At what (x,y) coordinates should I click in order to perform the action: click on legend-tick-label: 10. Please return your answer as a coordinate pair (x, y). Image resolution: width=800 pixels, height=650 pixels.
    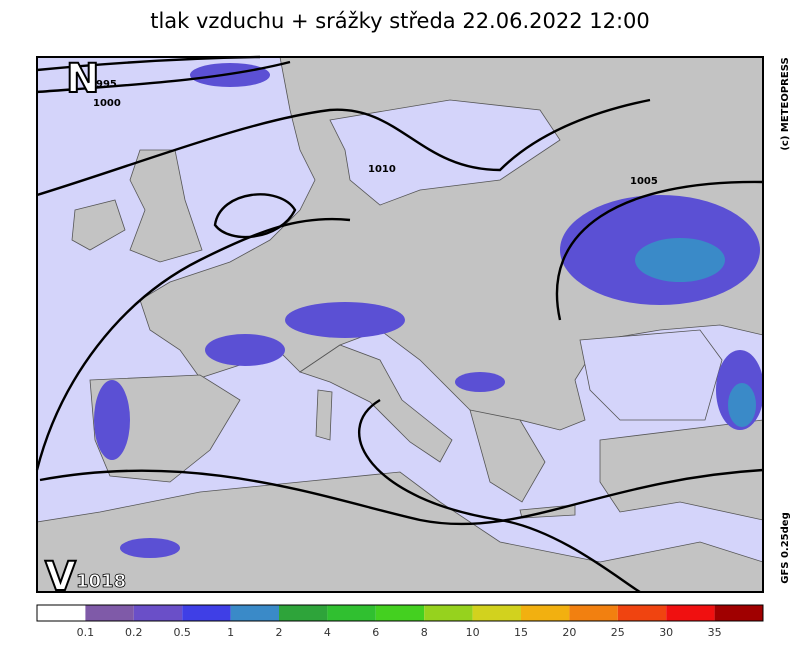
    Looking at the image, I should click on (473, 632).